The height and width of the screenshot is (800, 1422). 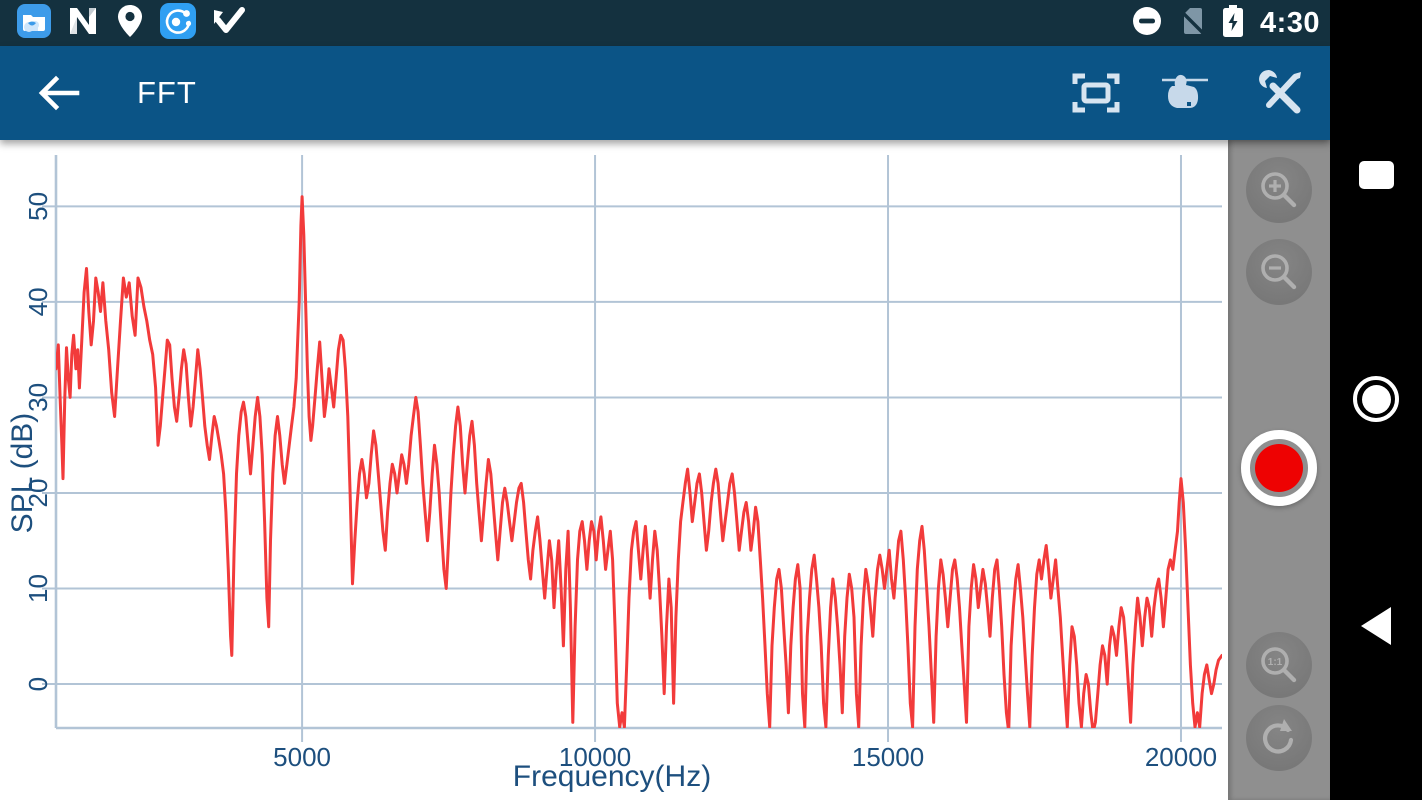 What do you see at coordinates (38, 684) in the screenshot?
I see `svg-text: 0` at bounding box center [38, 684].